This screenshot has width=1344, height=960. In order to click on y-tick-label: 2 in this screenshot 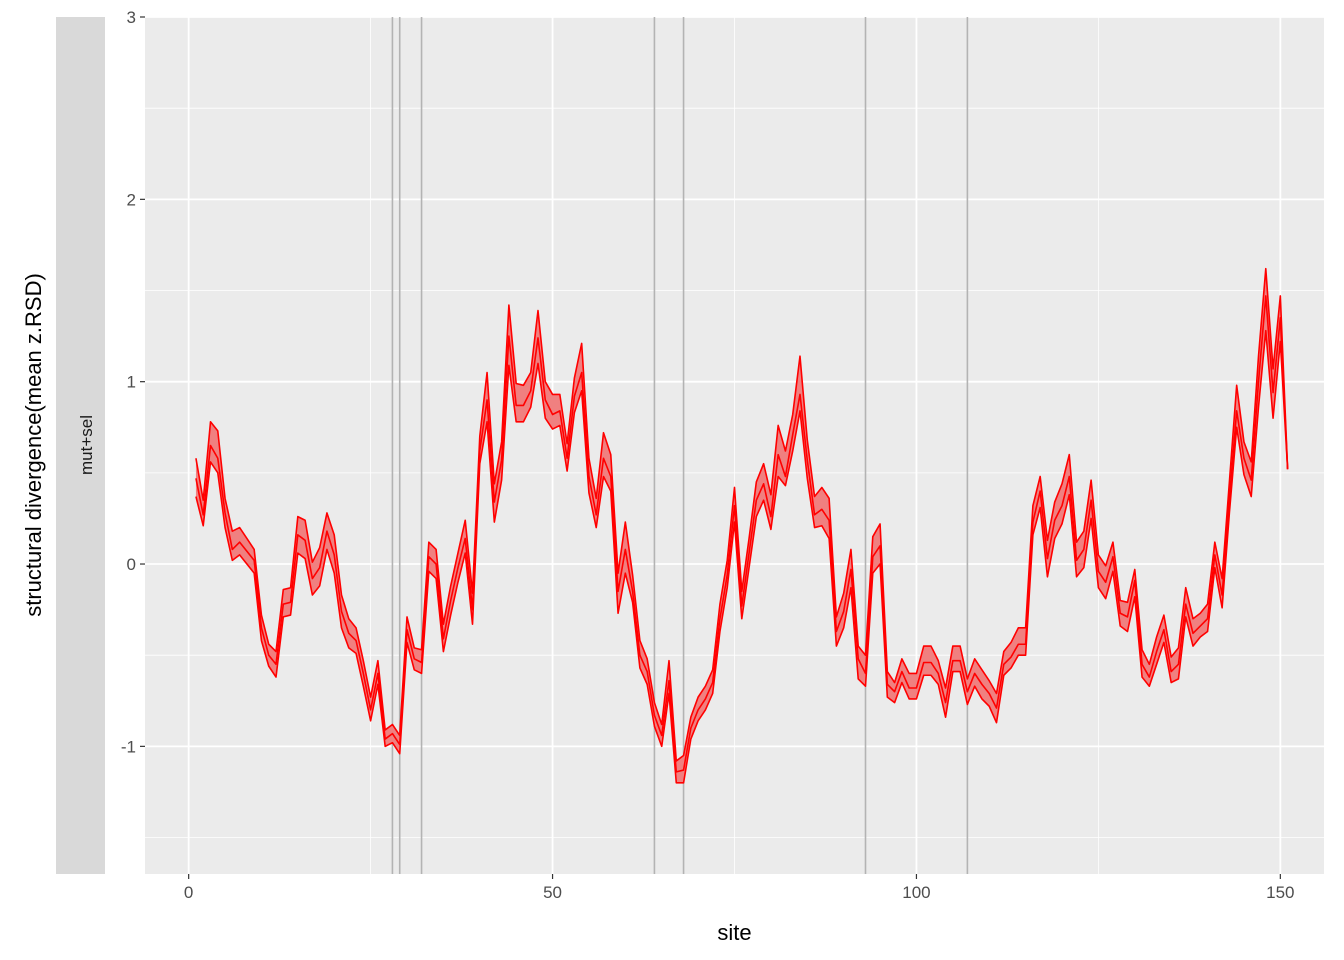, I will do `click(131, 199)`.